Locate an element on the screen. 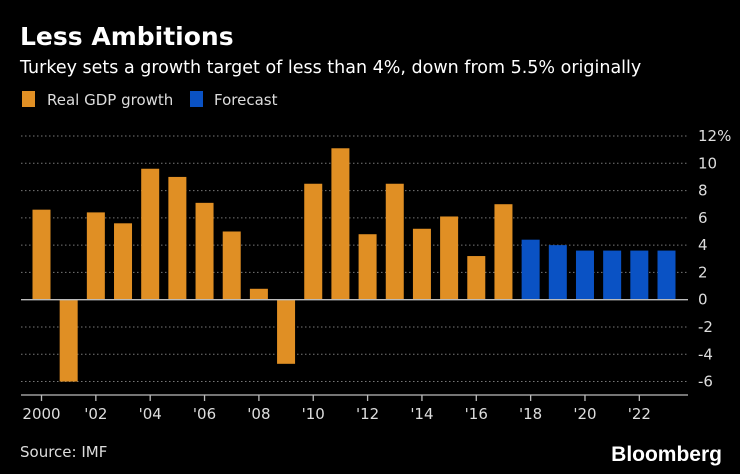  bar-2004 is located at coordinates (150, 234).